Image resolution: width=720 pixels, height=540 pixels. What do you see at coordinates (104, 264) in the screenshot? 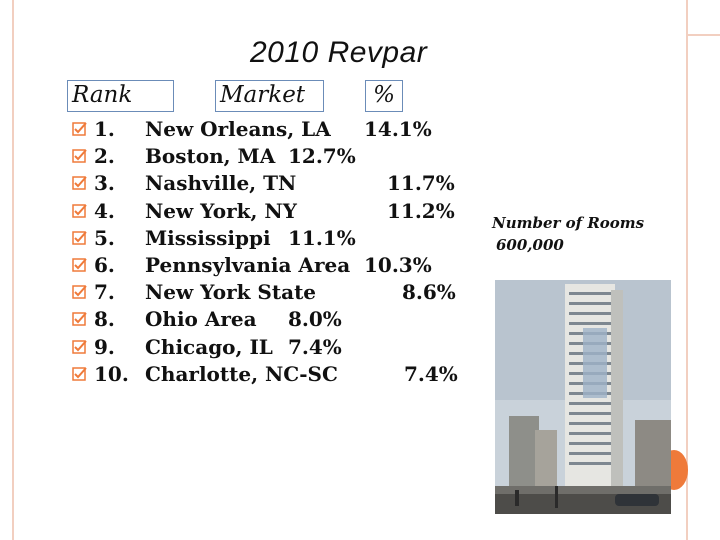
I see `rank-number: 6.` at bounding box center [104, 264].